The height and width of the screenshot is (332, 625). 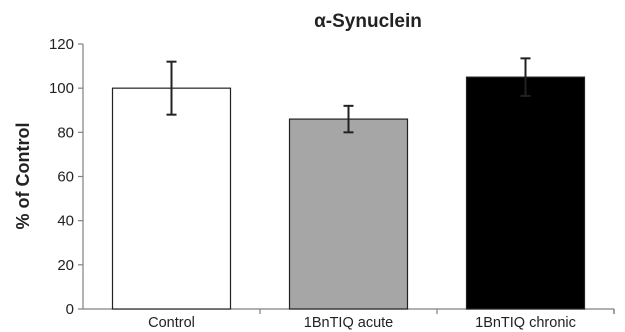 What do you see at coordinates (23, 176) in the screenshot?
I see `y-axis-label: % of Control` at bounding box center [23, 176].